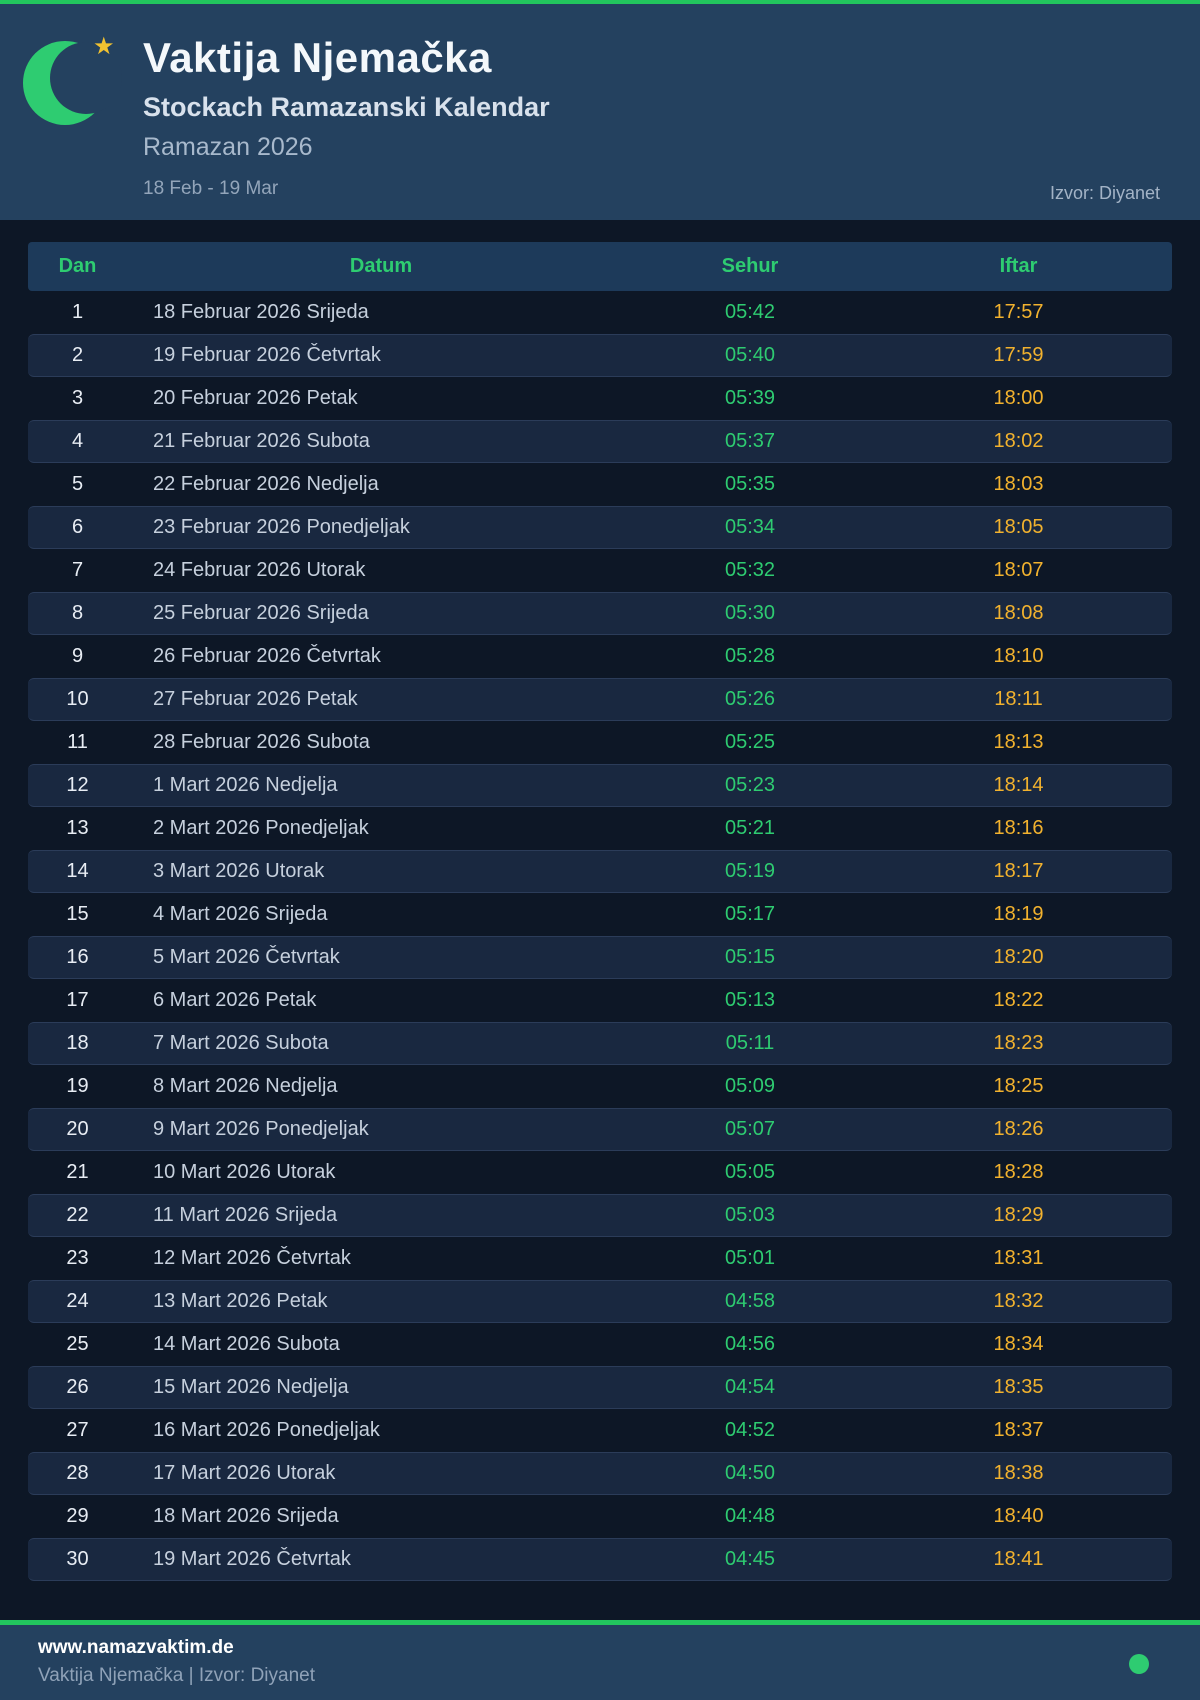 The image size is (1200, 1700). I want to click on row-dan: 7, so click(77, 570).